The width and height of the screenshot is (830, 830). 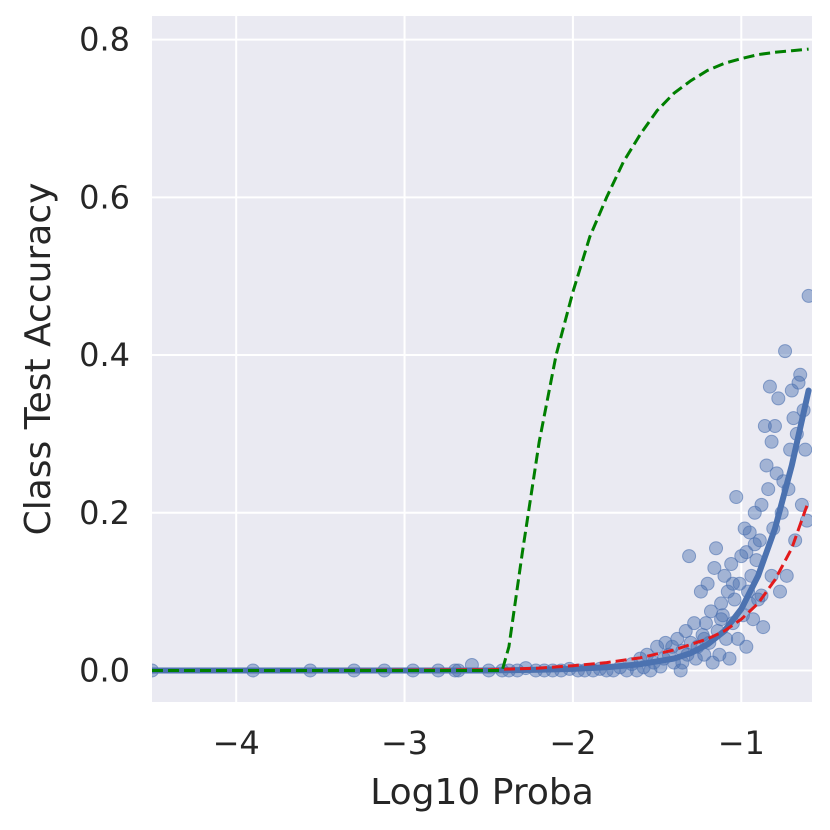 What do you see at coordinates (236, 743) in the screenshot?
I see `x-tick-label: −4` at bounding box center [236, 743].